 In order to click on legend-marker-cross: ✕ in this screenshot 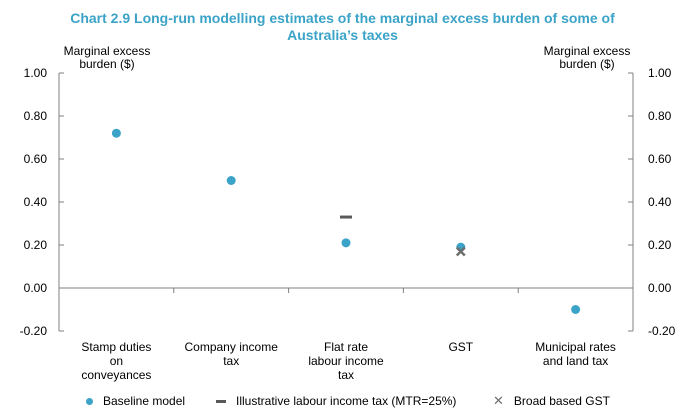, I will do `click(498, 400)`.